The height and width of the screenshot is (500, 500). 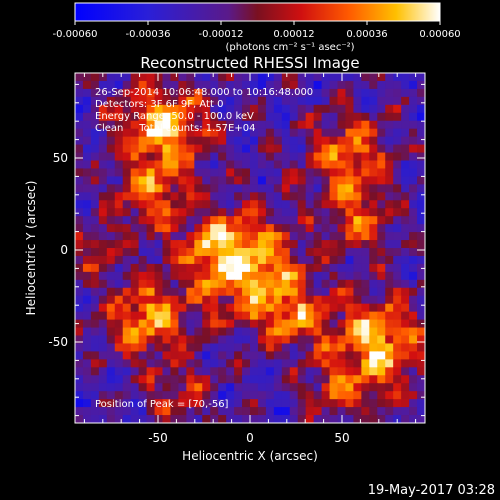 What do you see at coordinates (148, 34) in the screenshot?
I see `colorbar-tick-label: -0.00036` at bounding box center [148, 34].